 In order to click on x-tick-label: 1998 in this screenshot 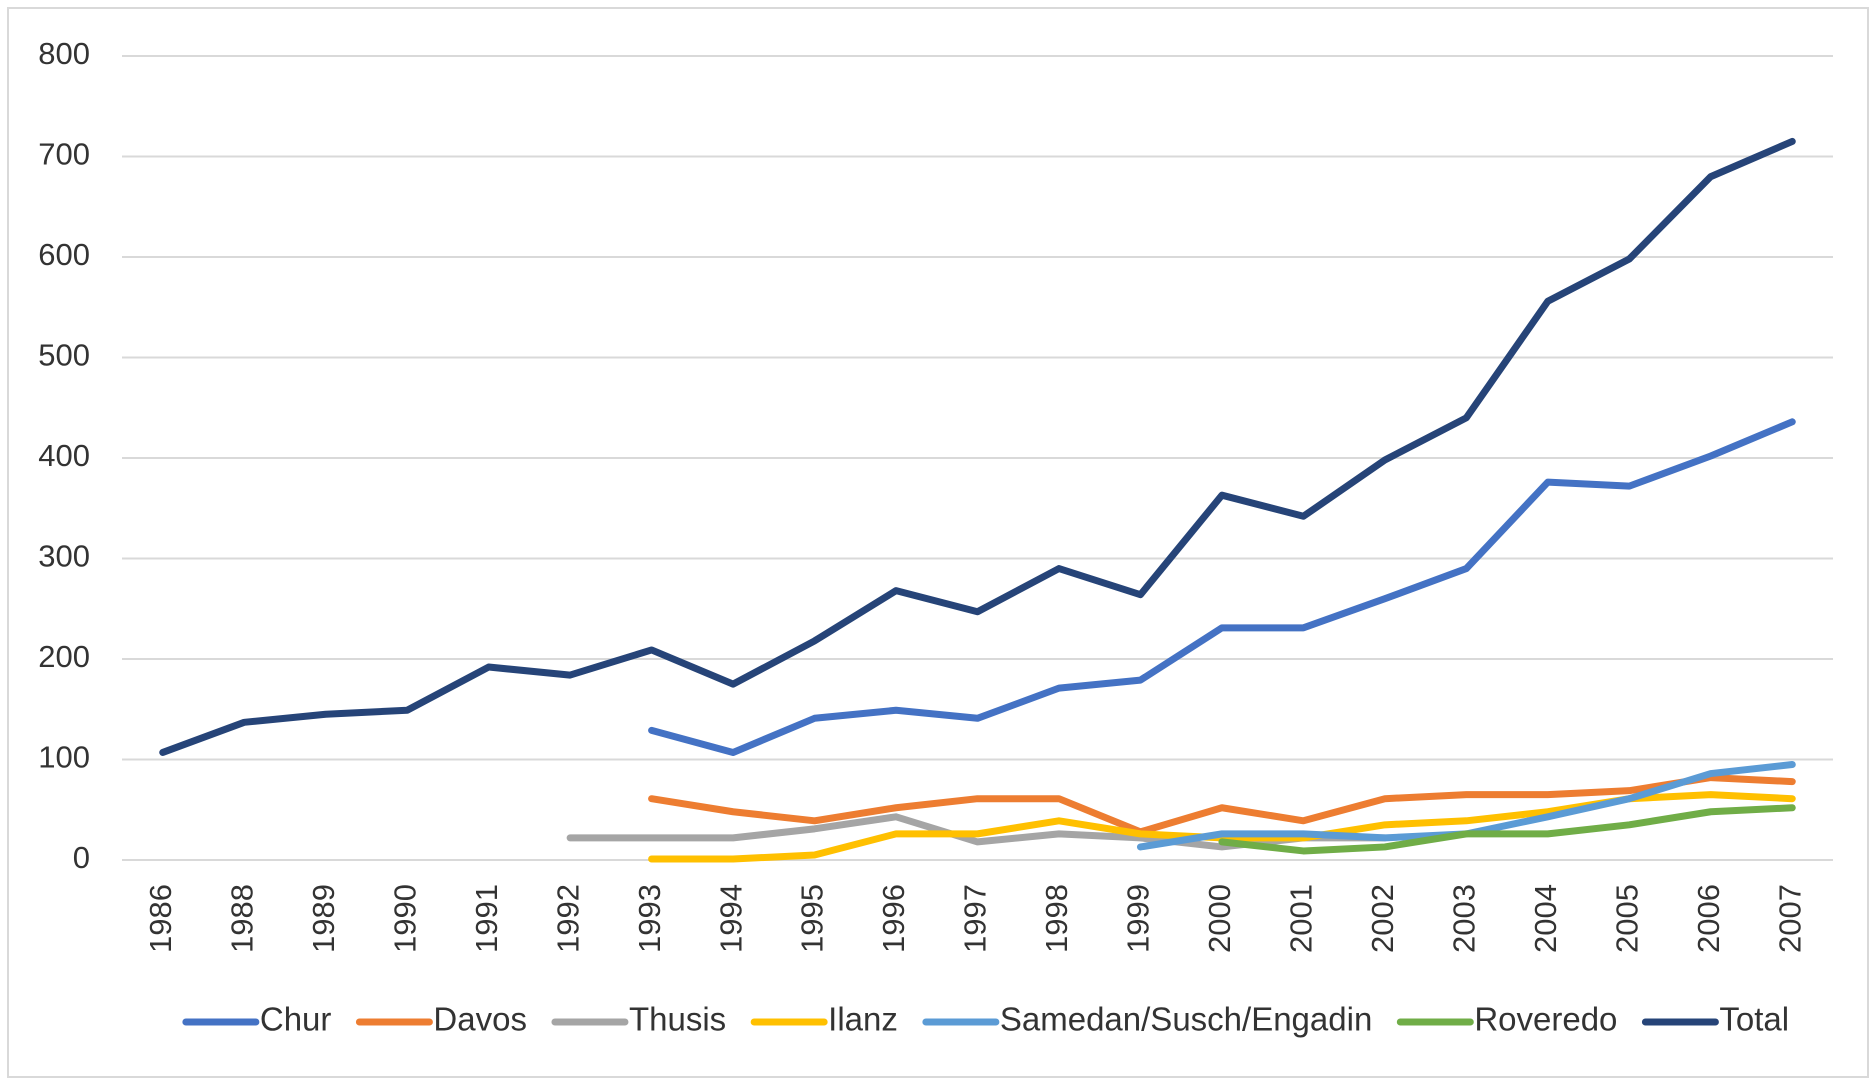, I will do `click(1056, 918)`.